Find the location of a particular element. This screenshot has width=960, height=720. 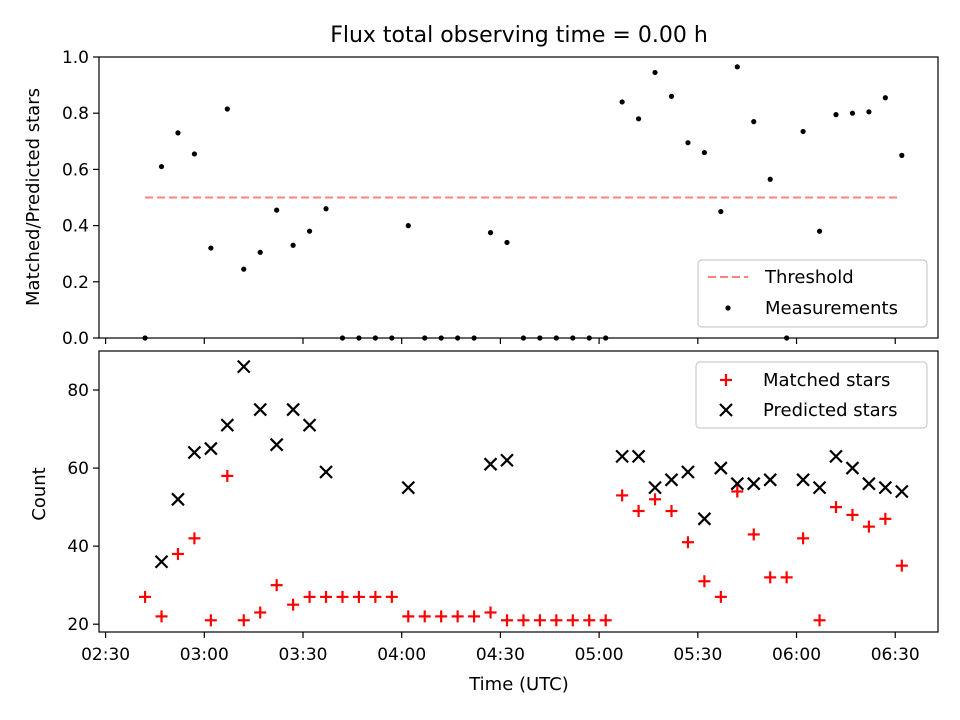

bottom-ytick-label: 20 is located at coordinates (78, 625).